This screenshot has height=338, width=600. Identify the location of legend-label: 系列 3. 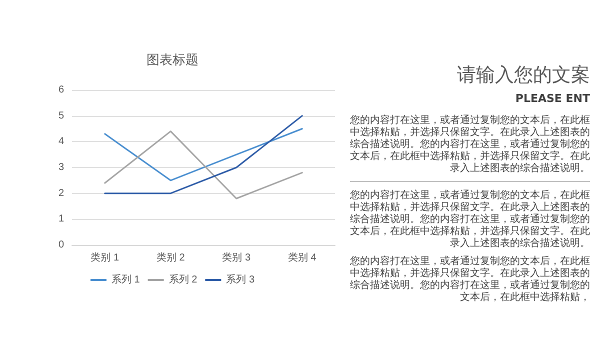
(240, 280).